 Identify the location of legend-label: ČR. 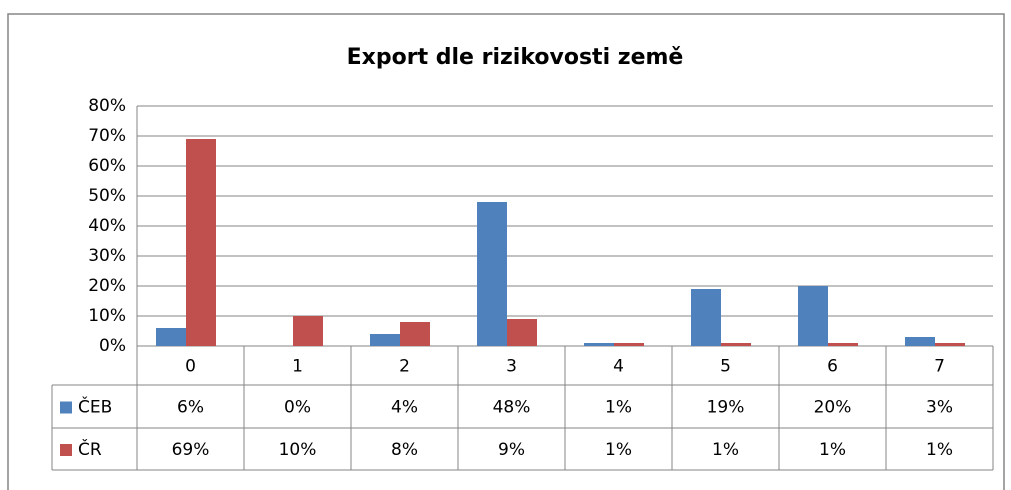
(90, 449).